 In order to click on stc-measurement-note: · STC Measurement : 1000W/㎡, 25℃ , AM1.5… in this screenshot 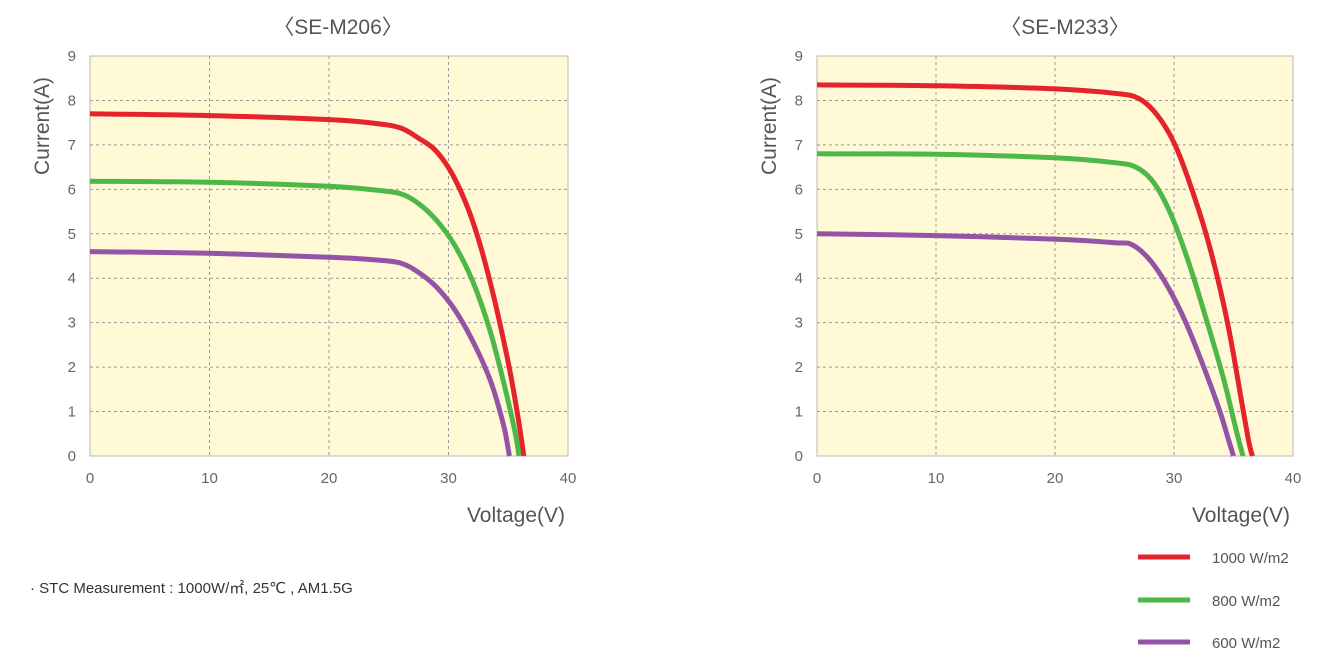, I will do `click(191, 588)`.